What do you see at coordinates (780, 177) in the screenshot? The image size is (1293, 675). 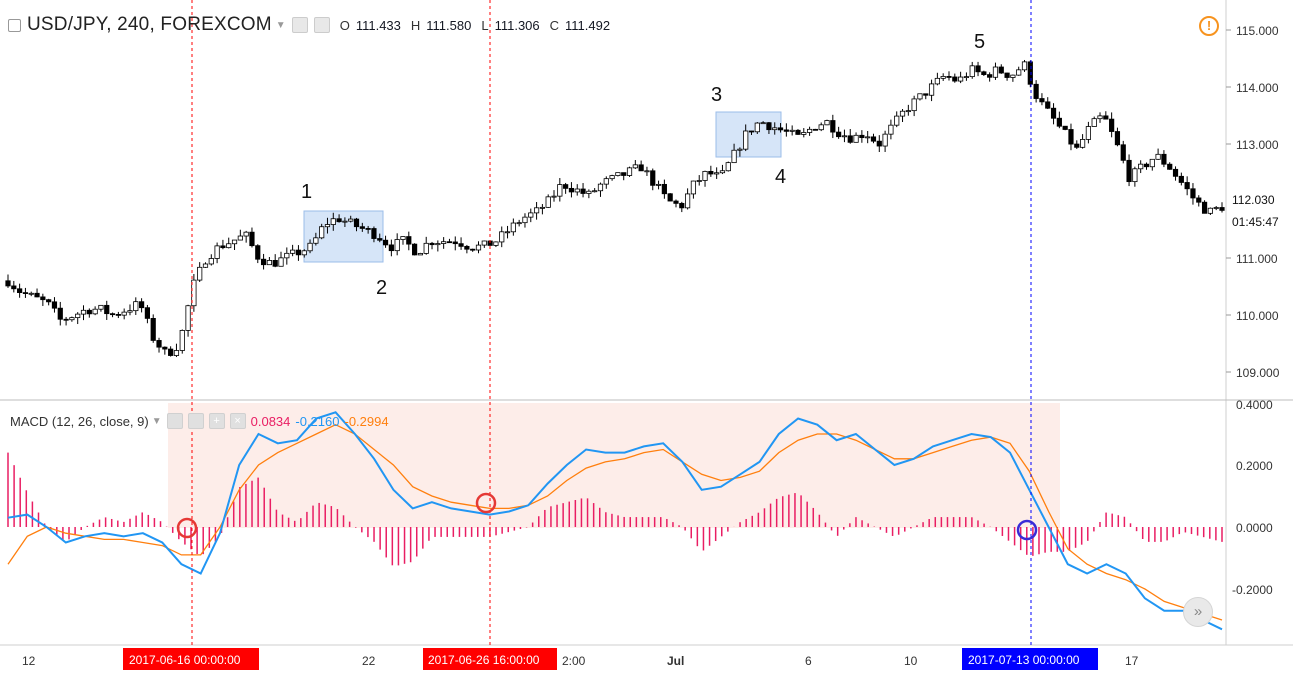 I see `wave-label-4: 4` at bounding box center [780, 177].